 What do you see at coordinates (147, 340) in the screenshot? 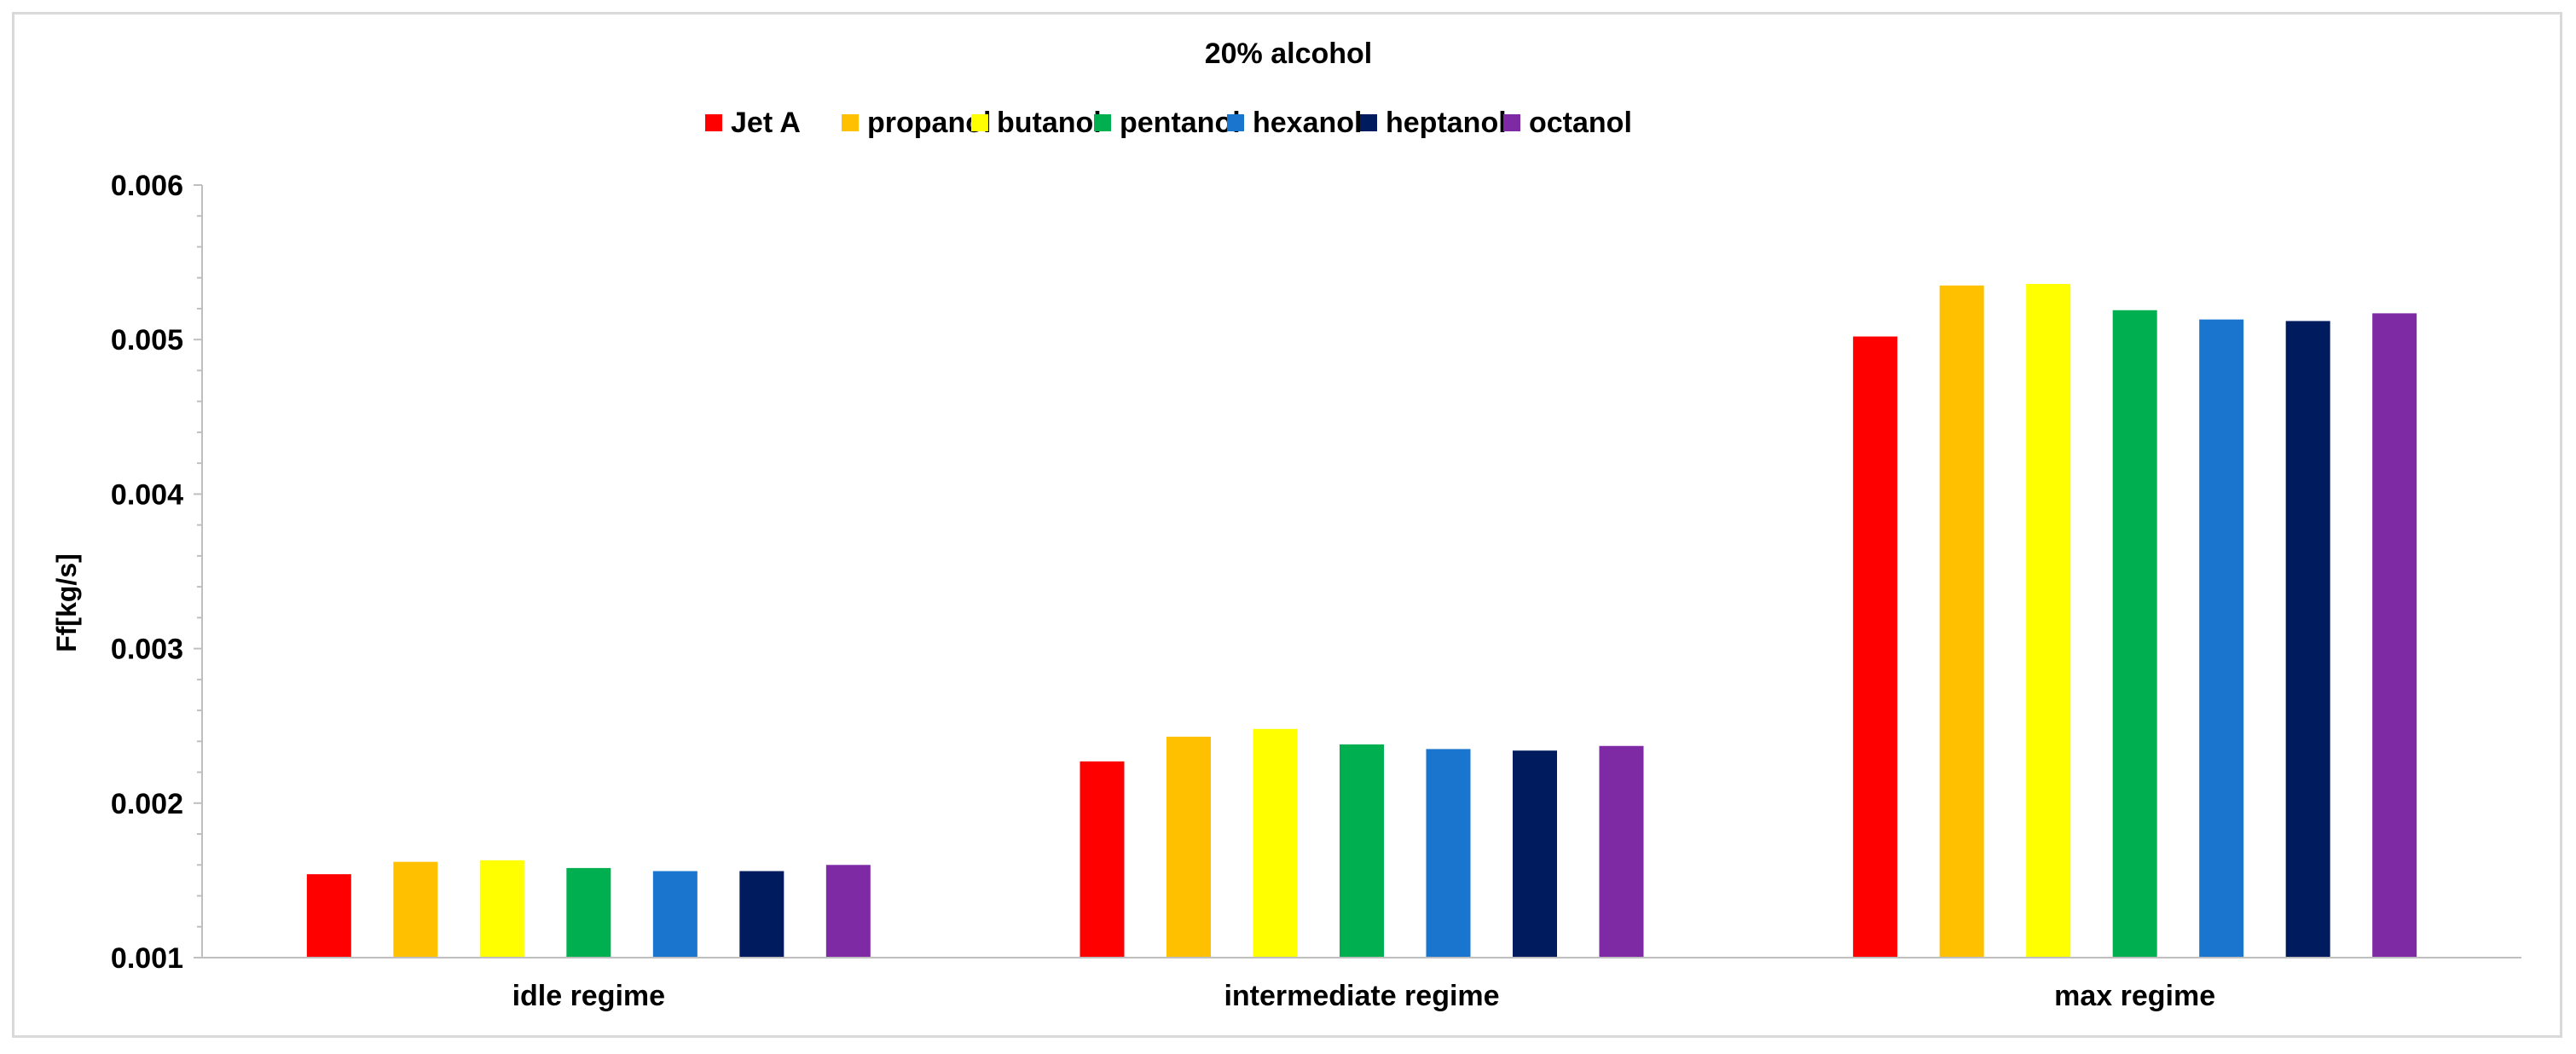
I see `y-tick-label: 0.005` at bounding box center [147, 340].